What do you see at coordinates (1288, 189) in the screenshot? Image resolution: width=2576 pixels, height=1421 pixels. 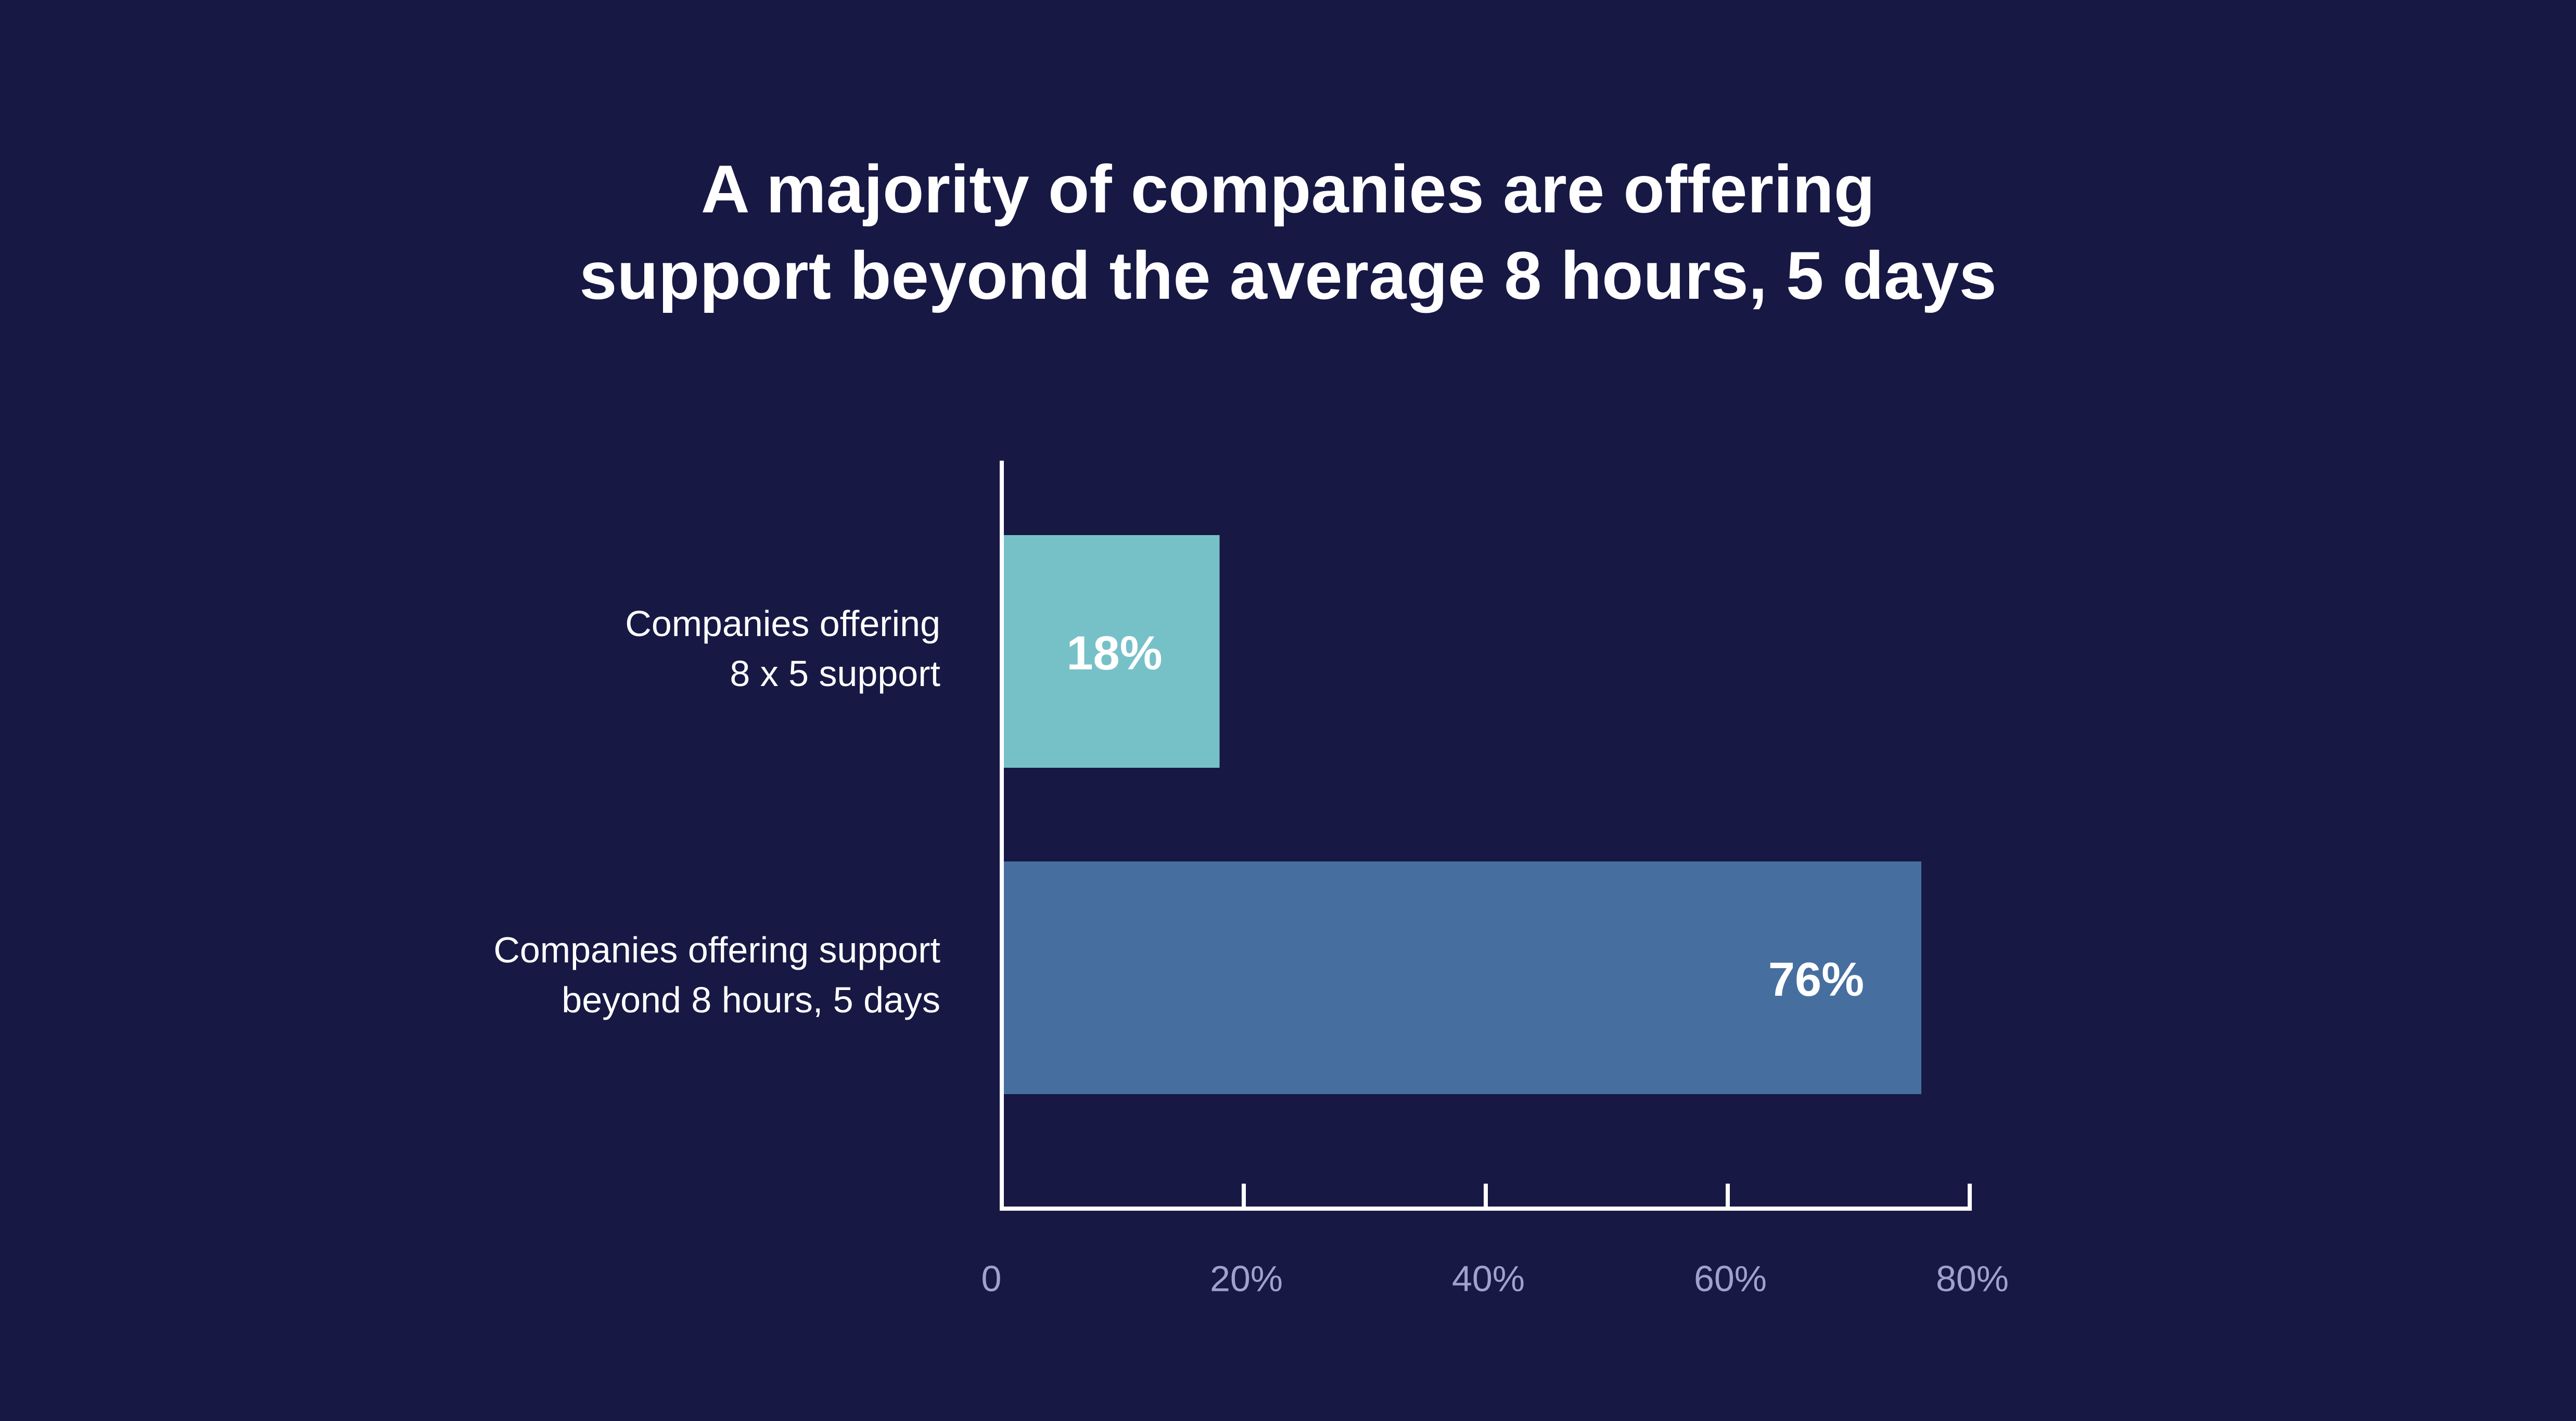 I see `chart-title-line-1: A majority of companies are offering` at bounding box center [1288, 189].